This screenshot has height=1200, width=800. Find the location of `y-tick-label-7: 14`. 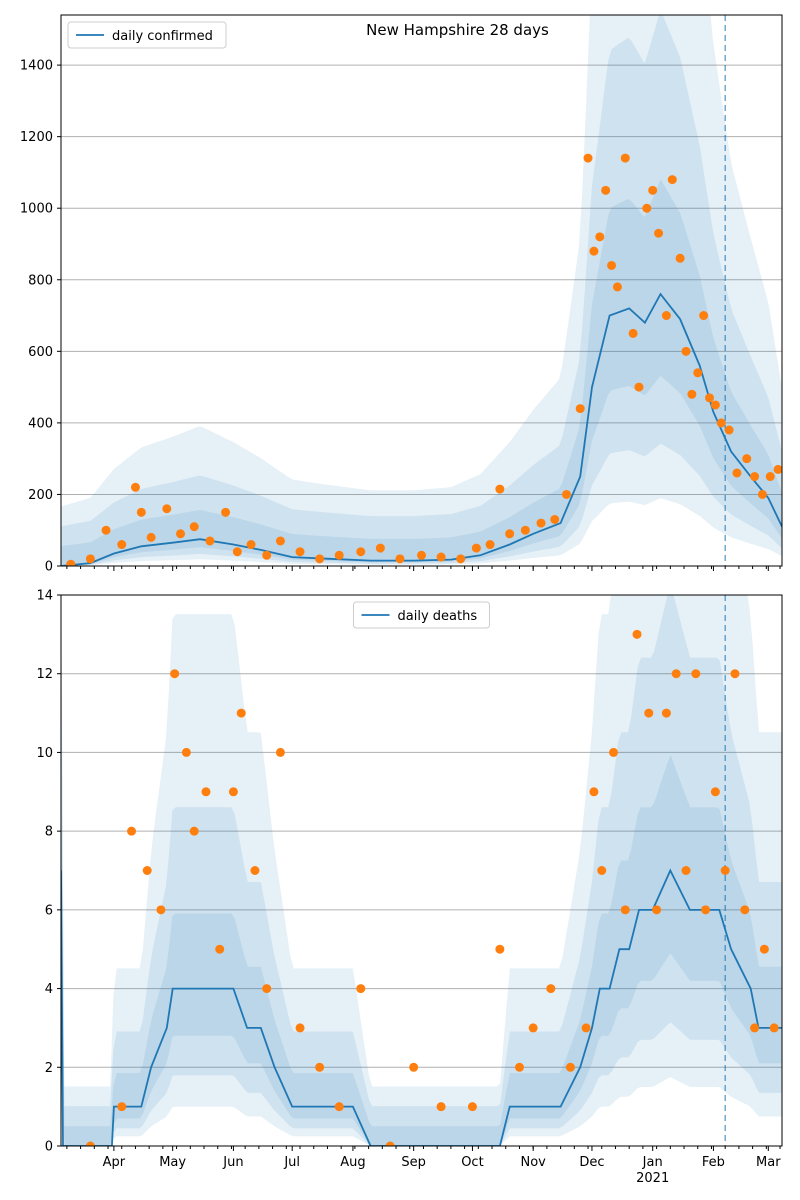

y-tick-label-7: 14 is located at coordinates (44, 596).